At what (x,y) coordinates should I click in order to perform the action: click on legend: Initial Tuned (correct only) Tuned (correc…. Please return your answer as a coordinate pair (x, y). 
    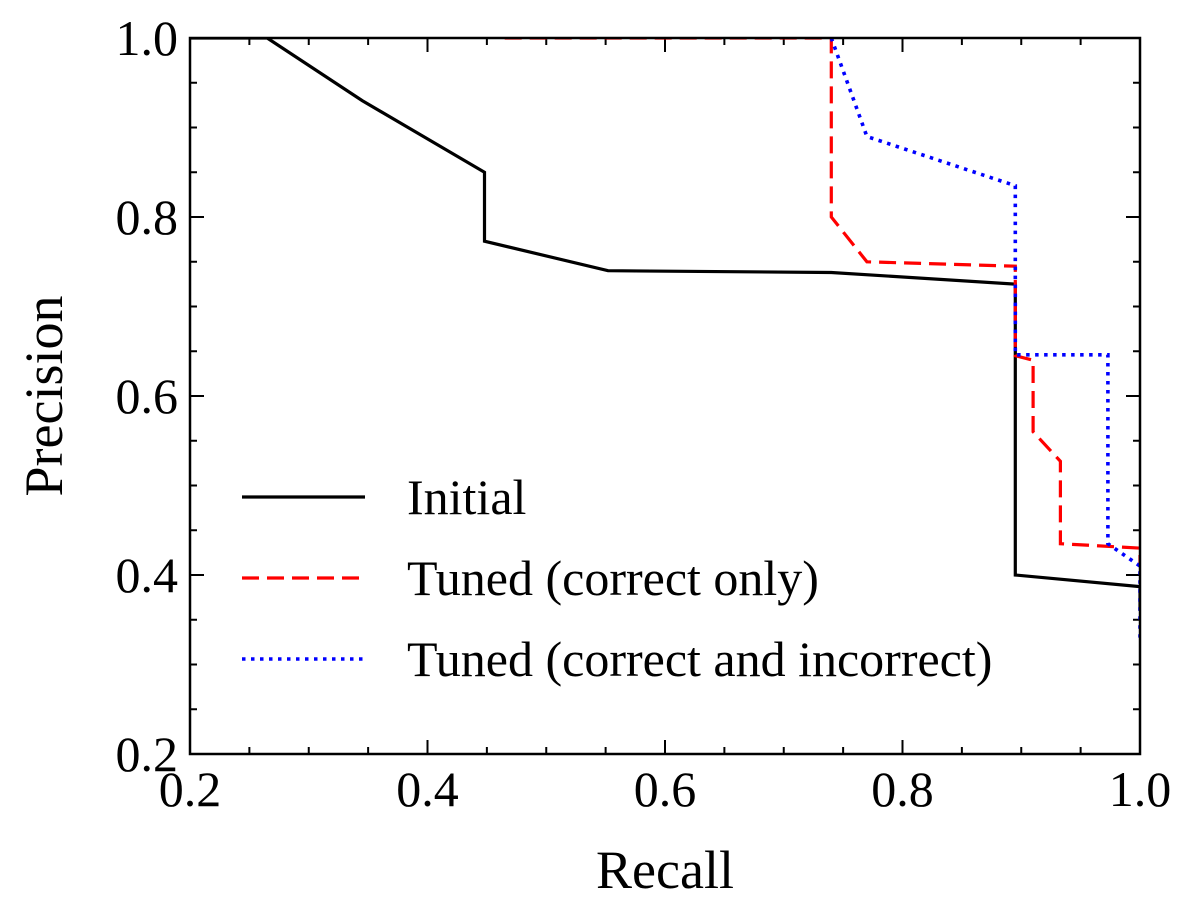
    Looking at the image, I should click on (617, 578).